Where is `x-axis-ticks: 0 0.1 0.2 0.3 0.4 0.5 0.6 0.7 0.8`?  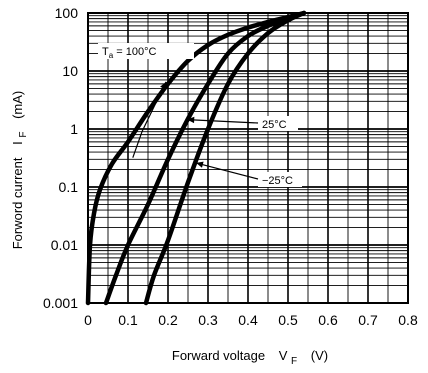 x-axis-ticks: 0 0.1 0.2 0.3 0.4 0.5 0.6 0.7 0.8 is located at coordinates (251, 320).